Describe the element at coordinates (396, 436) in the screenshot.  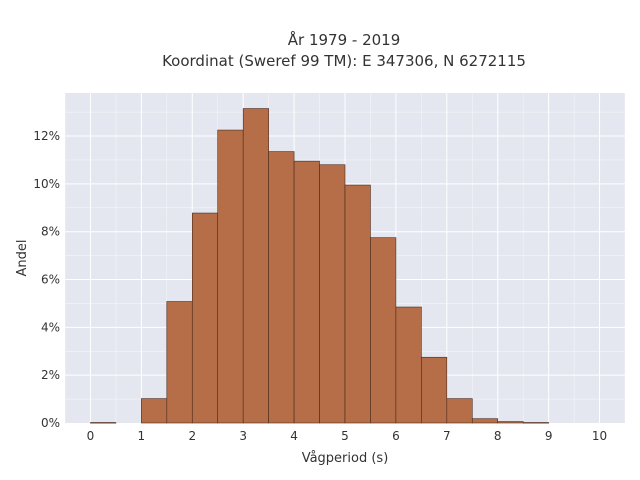
I see `x-tick-label: 6` at that location.